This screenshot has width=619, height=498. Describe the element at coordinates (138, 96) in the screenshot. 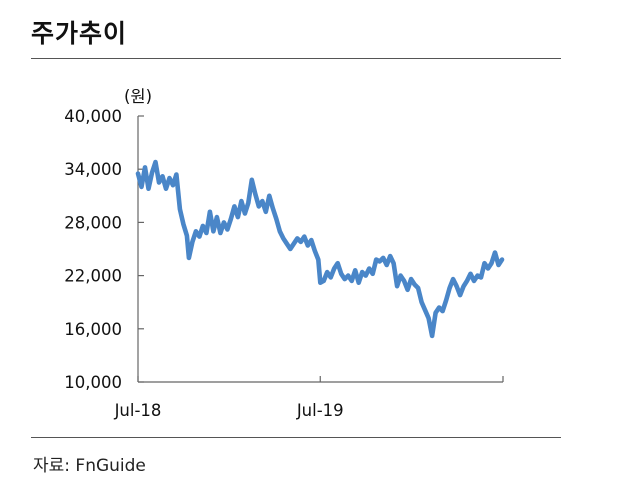

I see `y-unit-label: (원)` at that location.